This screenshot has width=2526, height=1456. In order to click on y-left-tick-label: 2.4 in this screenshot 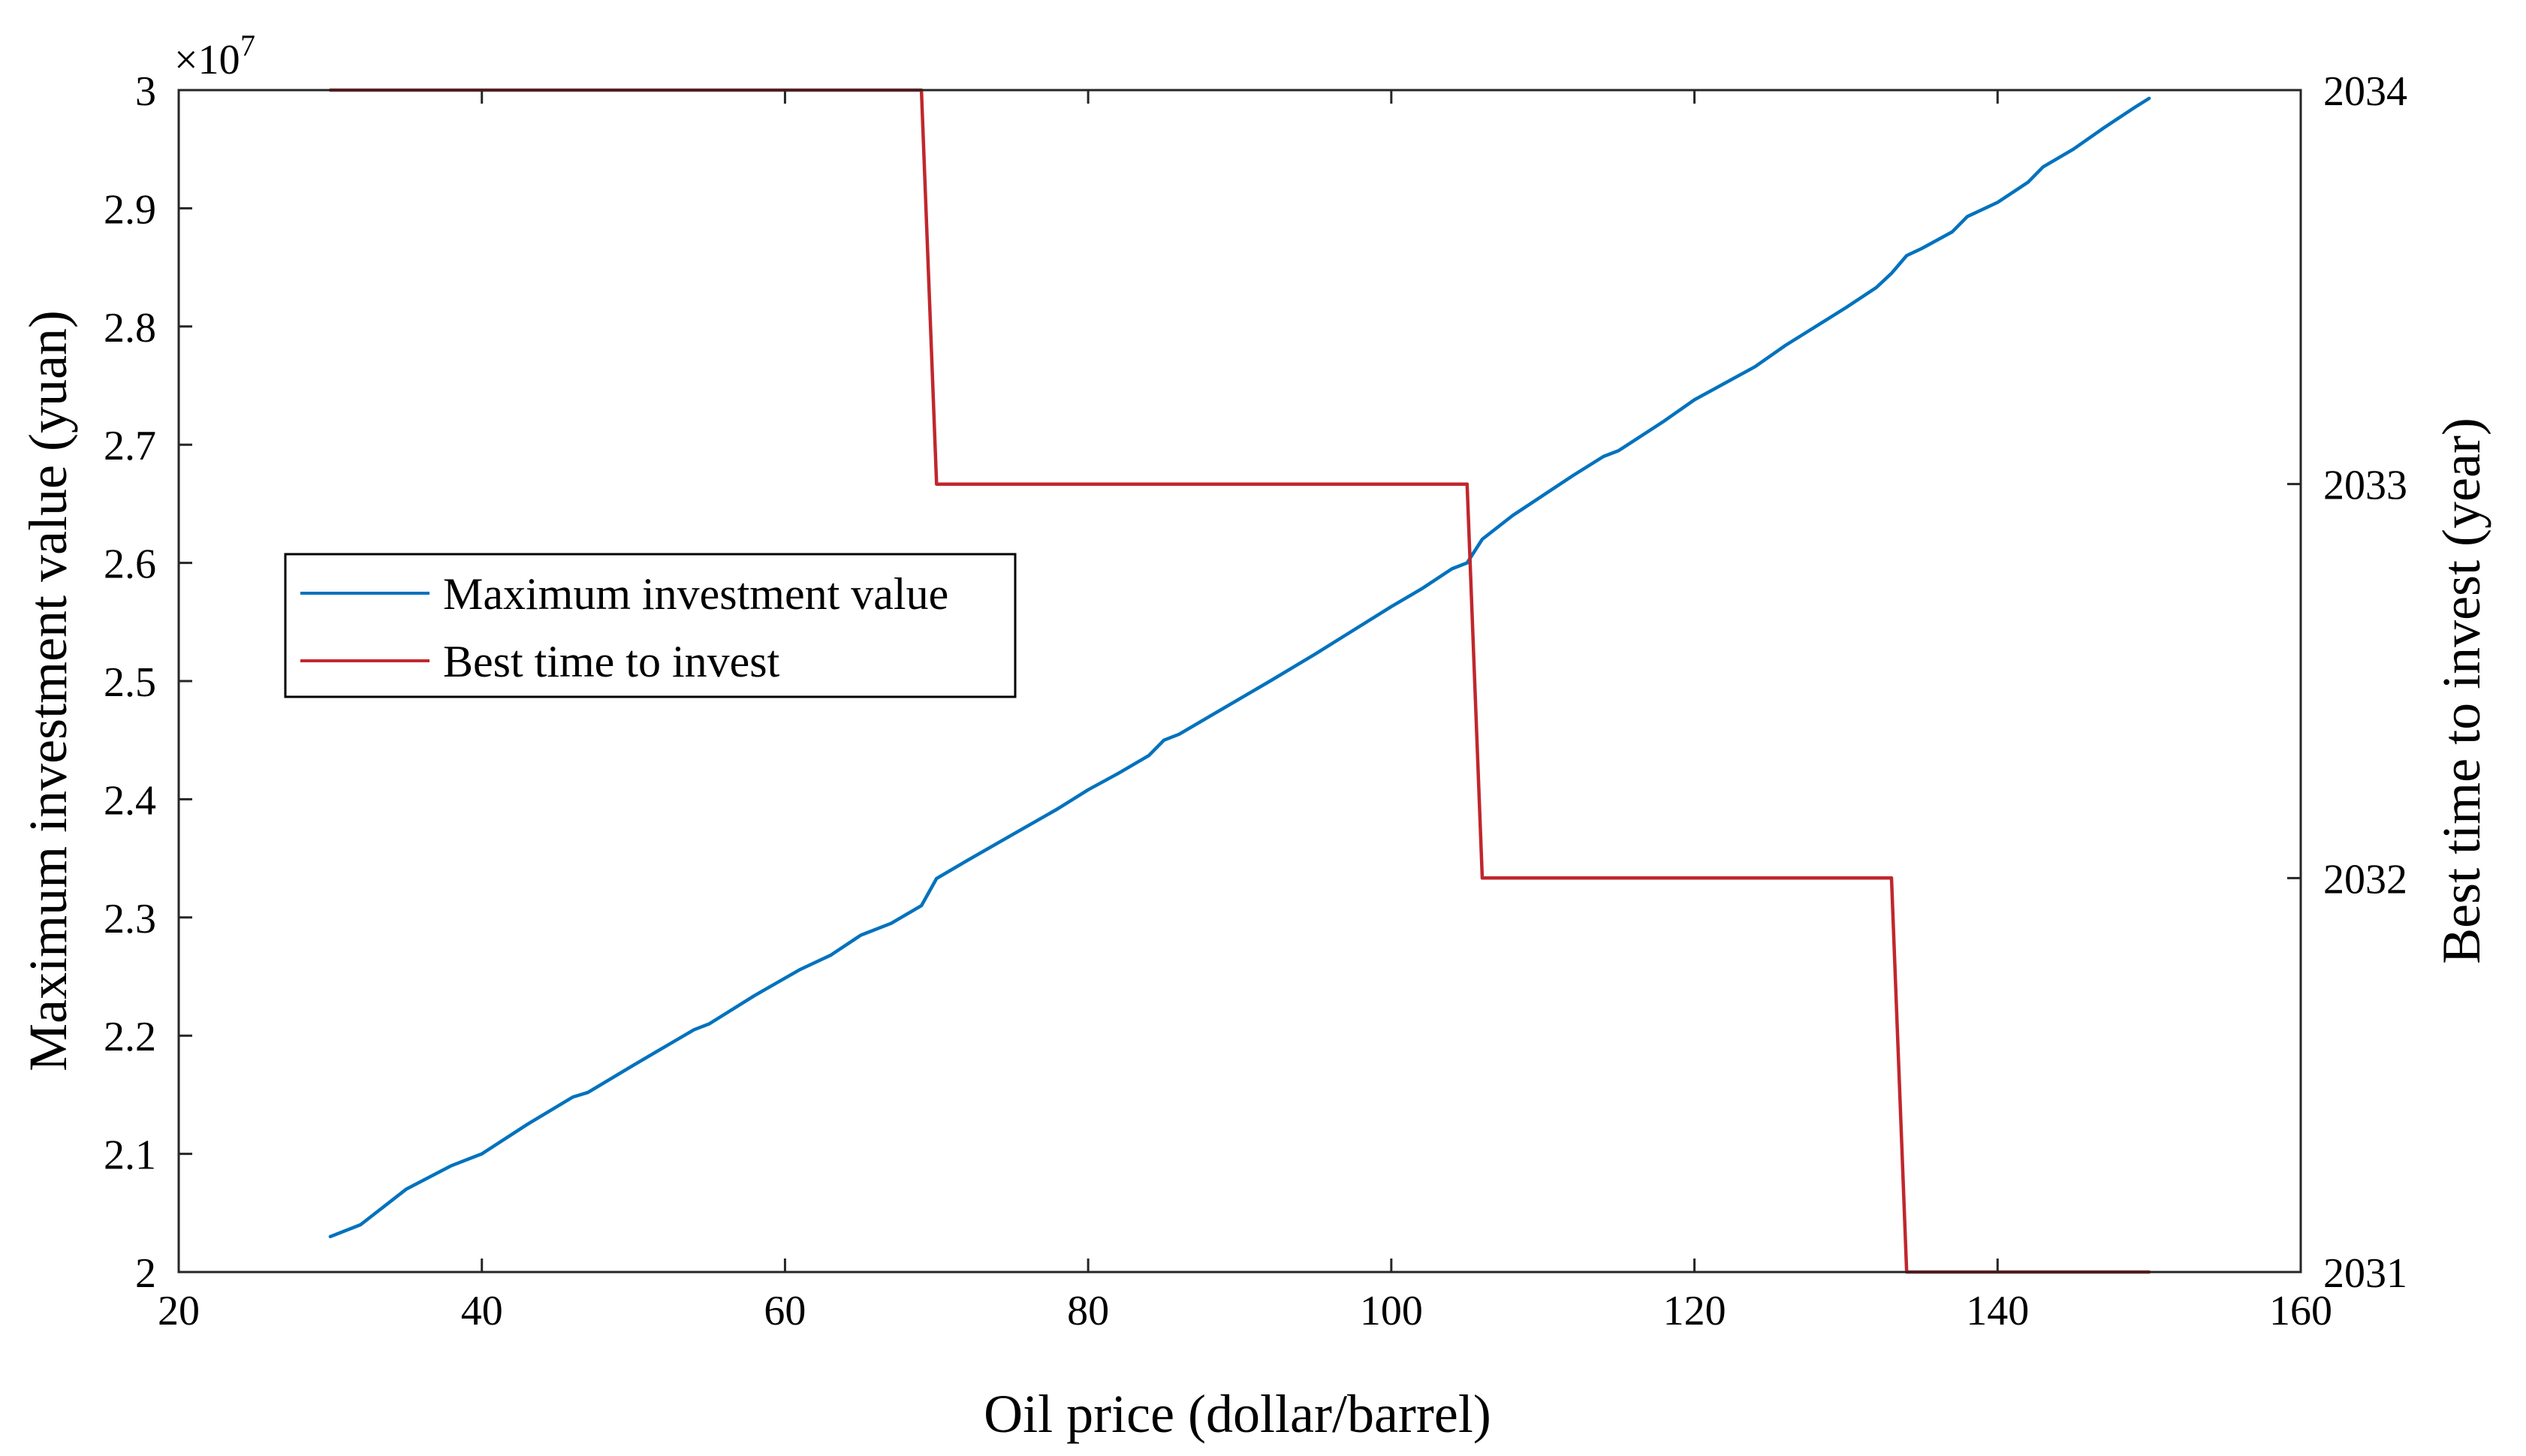, I will do `click(130, 800)`.